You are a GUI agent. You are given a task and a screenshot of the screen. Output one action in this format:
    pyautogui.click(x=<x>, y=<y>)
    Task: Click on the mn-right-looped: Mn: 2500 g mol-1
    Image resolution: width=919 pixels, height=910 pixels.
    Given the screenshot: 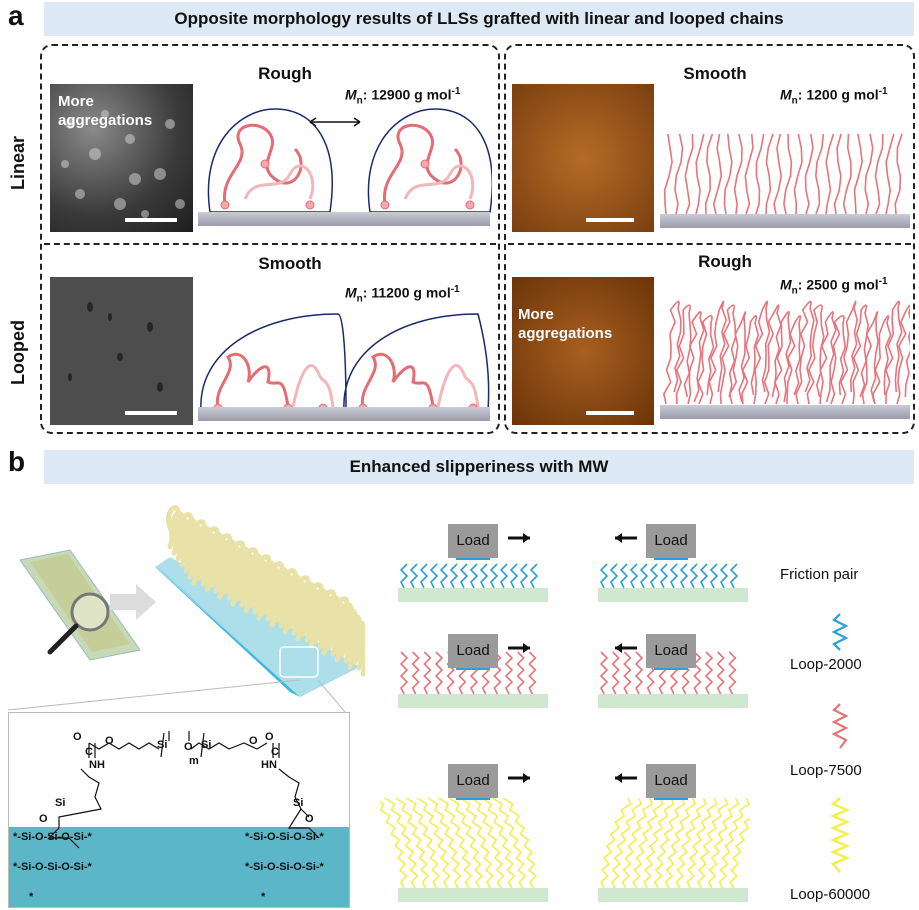 What is the action you would take?
    pyautogui.click(x=834, y=286)
    